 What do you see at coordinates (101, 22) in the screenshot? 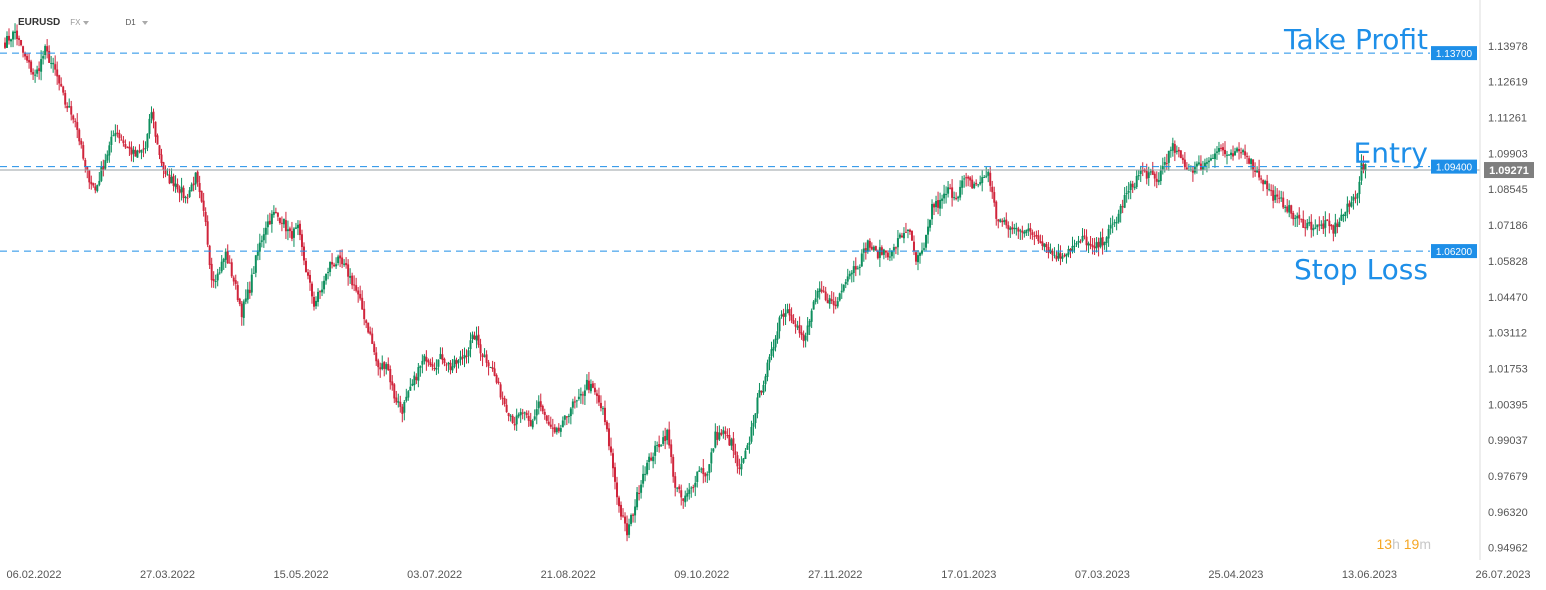
I see `chart-toolbar: EURUSD FX D1` at bounding box center [101, 22].